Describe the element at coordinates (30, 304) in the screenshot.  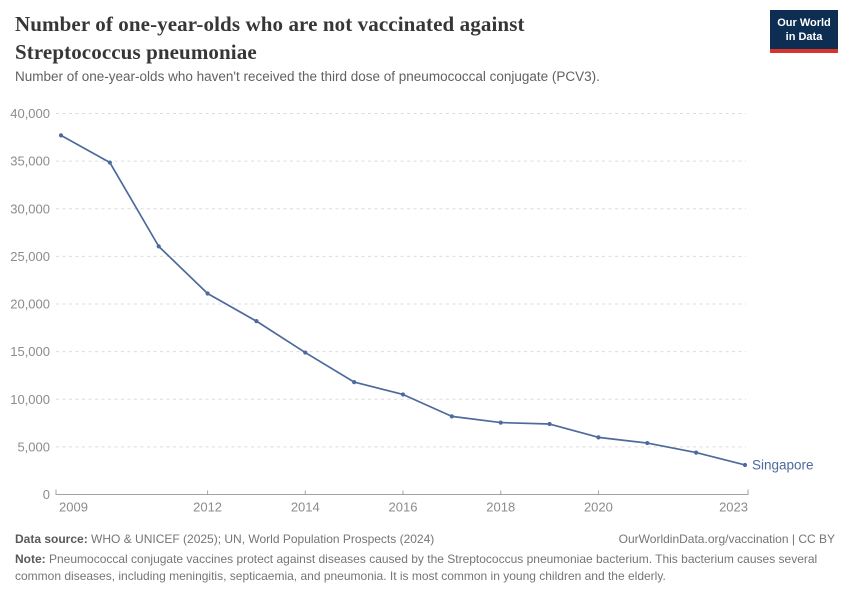
I see `y-axis-tick-label: 20,000` at that location.